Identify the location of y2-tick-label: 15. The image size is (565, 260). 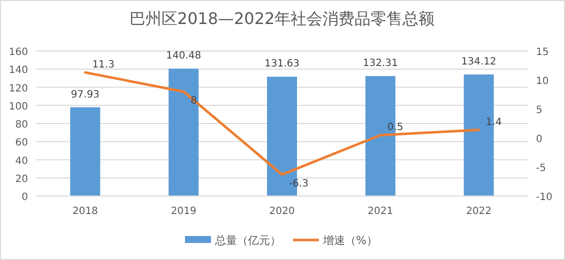
(542, 52).